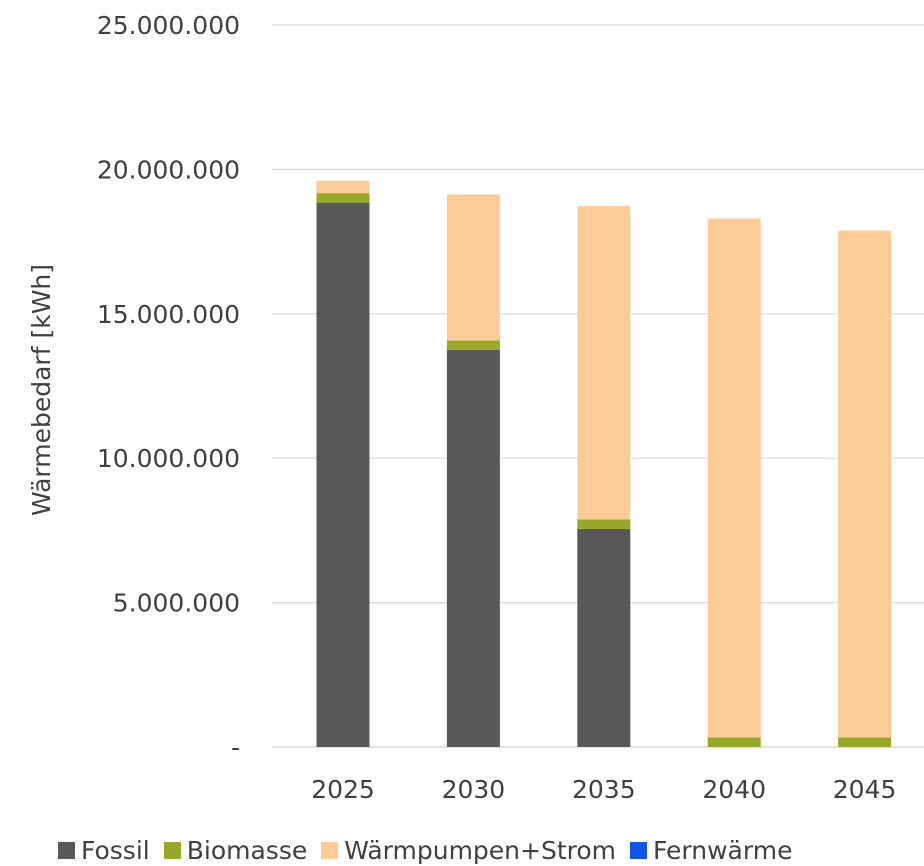  I want to click on x-tick-label: 2030, so click(474, 789).